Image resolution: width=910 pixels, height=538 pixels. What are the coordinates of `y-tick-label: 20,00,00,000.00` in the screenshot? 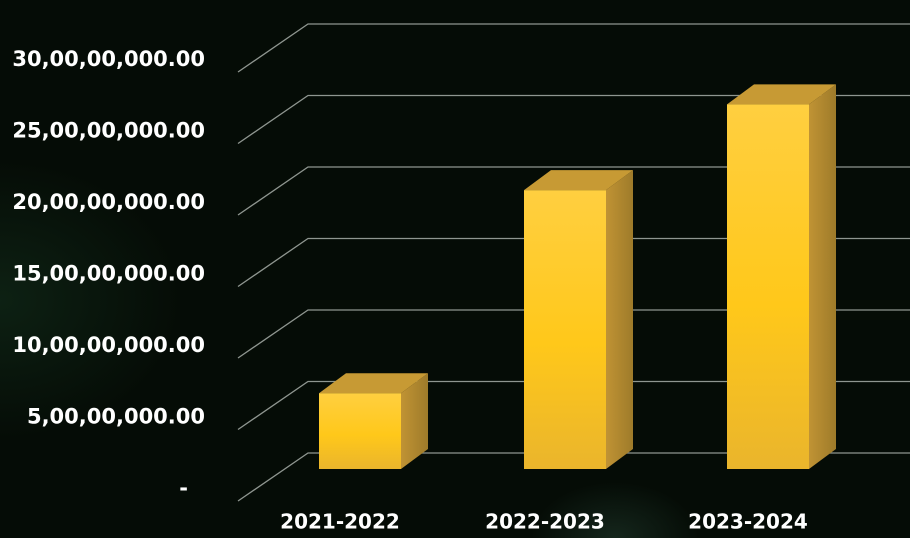 It's located at (108, 202).